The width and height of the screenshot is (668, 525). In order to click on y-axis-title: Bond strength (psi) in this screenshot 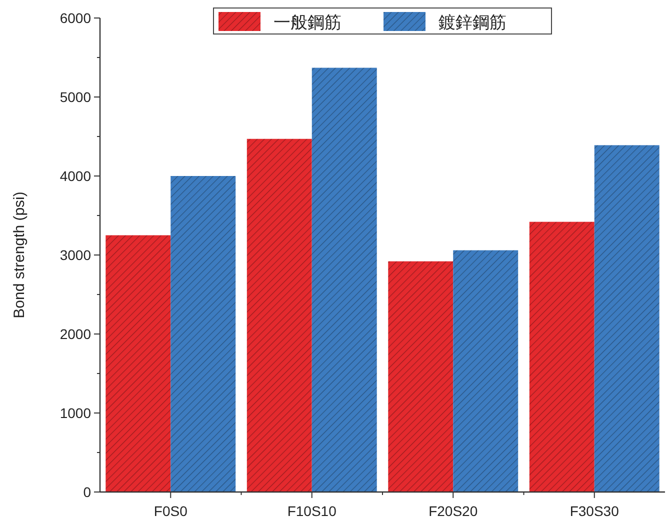, I will do `click(19, 255)`.